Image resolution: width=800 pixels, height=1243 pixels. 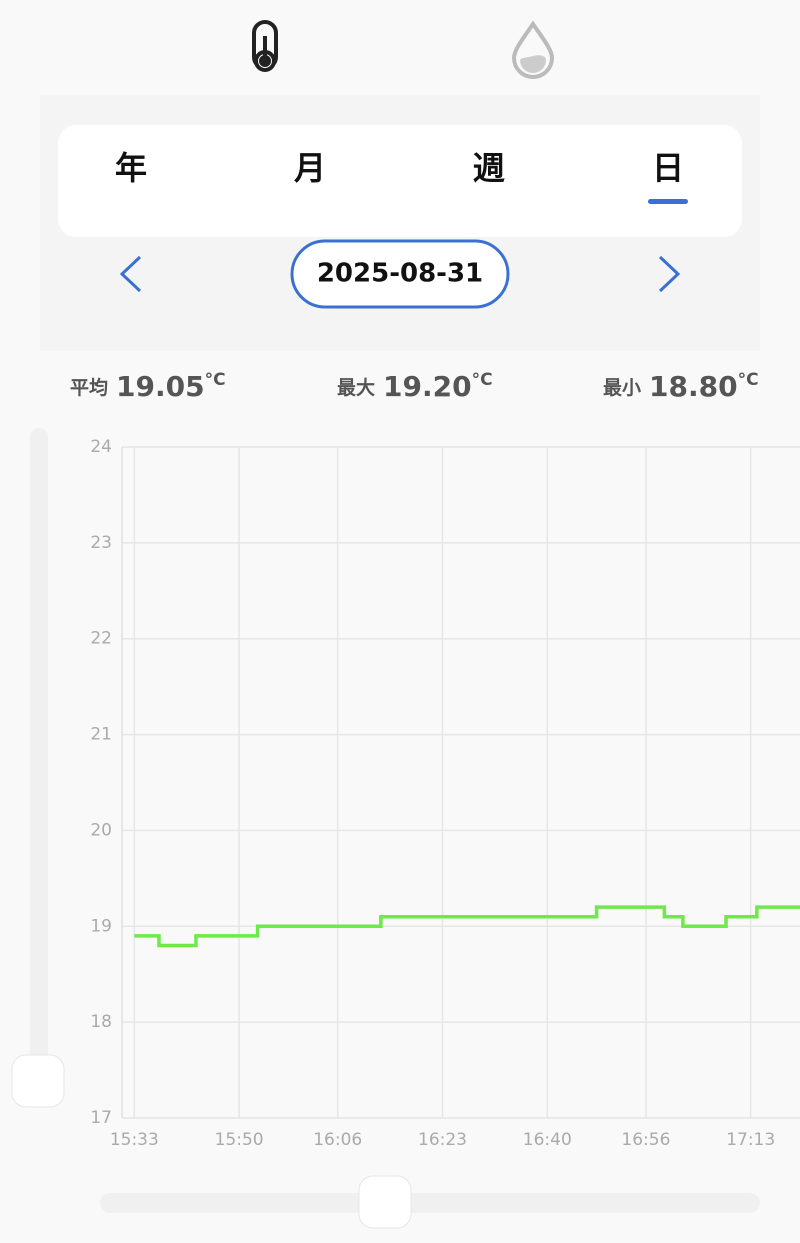 I want to click on y-tick-label: 21, so click(x=101, y=735).